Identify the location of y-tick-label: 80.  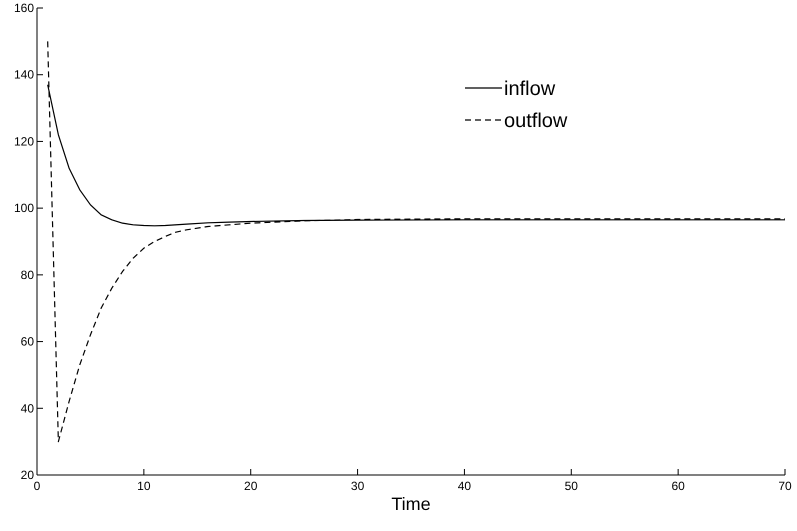
(27, 275).